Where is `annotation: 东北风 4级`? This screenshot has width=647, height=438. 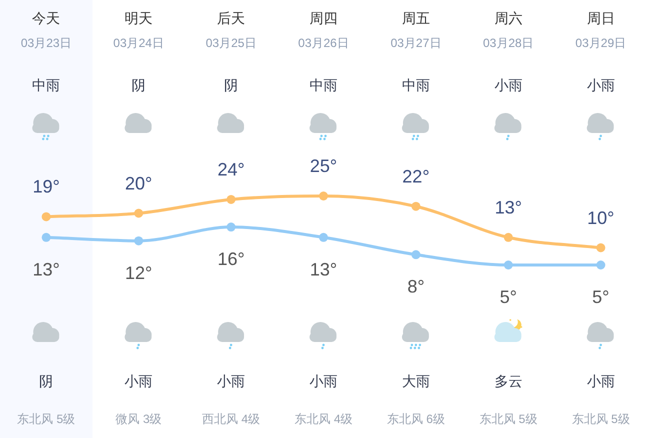
annotation: 东北风 4级 is located at coordinates (323, 419).